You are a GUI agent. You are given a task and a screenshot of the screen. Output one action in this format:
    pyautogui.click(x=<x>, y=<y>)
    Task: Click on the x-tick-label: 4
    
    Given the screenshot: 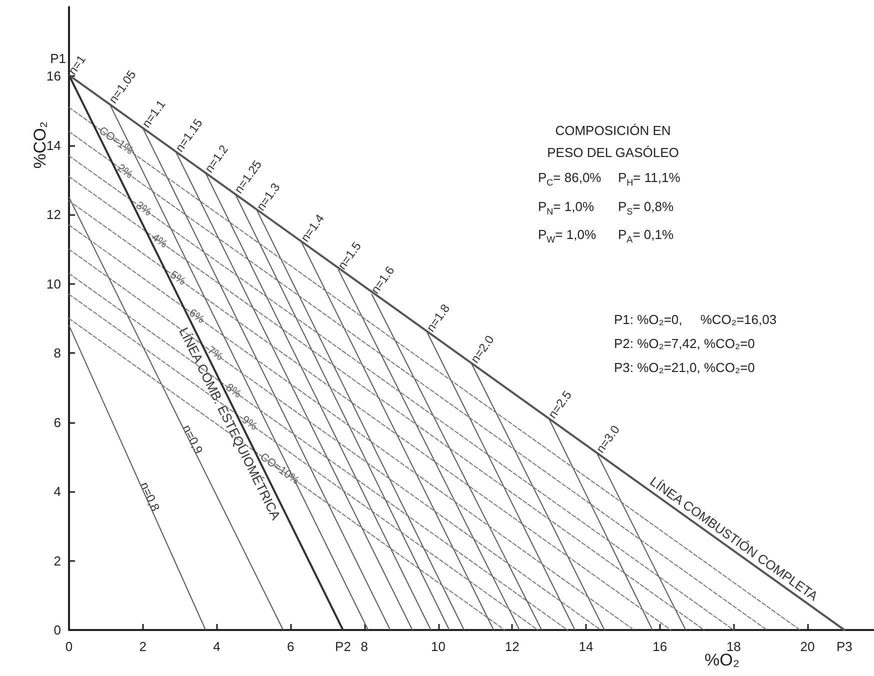 What is the action you would take?
    pyautogui.click(x=216, y=646)
    